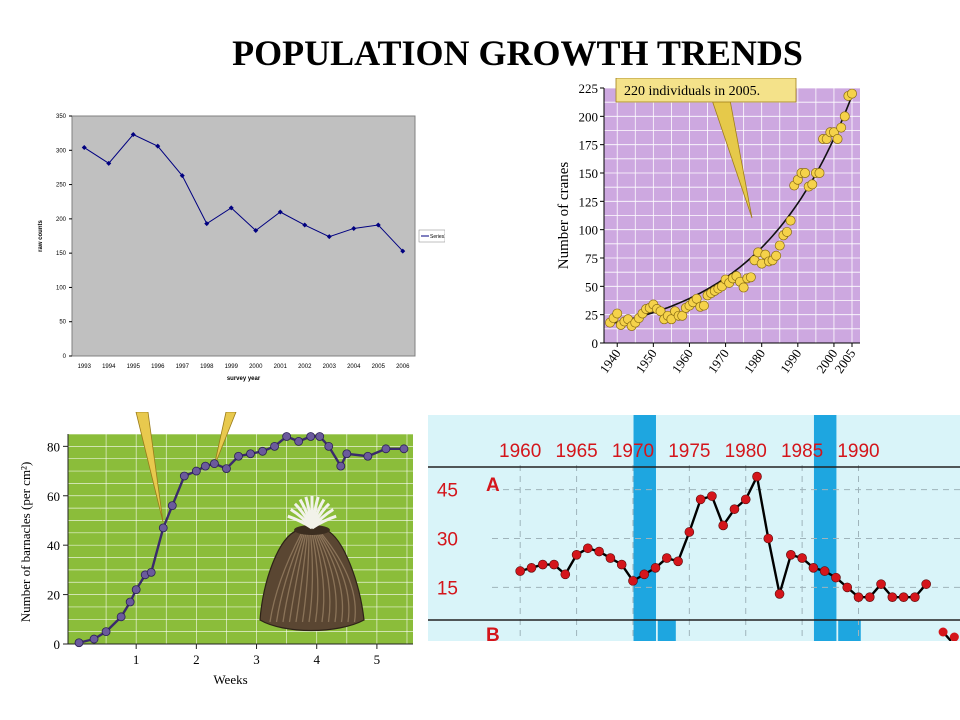 Image resolution: width=960 pixels, height=720 pixels. I want to click on y-tick-label: 40, so click(53, 545).